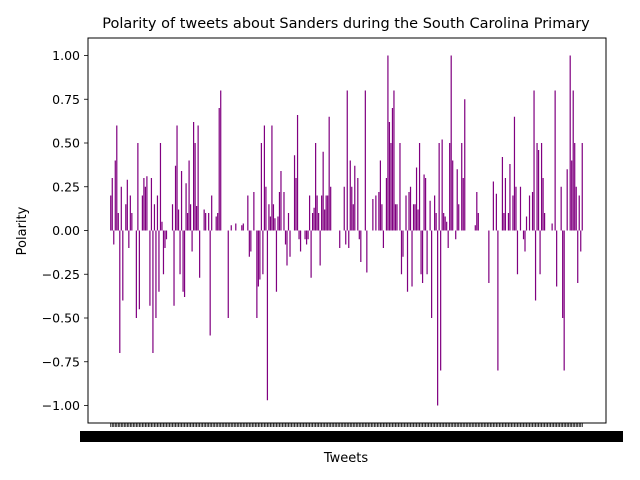 This screenshot has height=480, width=640. Describe the element at coordinates (22, 230) in the screenshot. I see `y-axis-label: Polarity` at that location.